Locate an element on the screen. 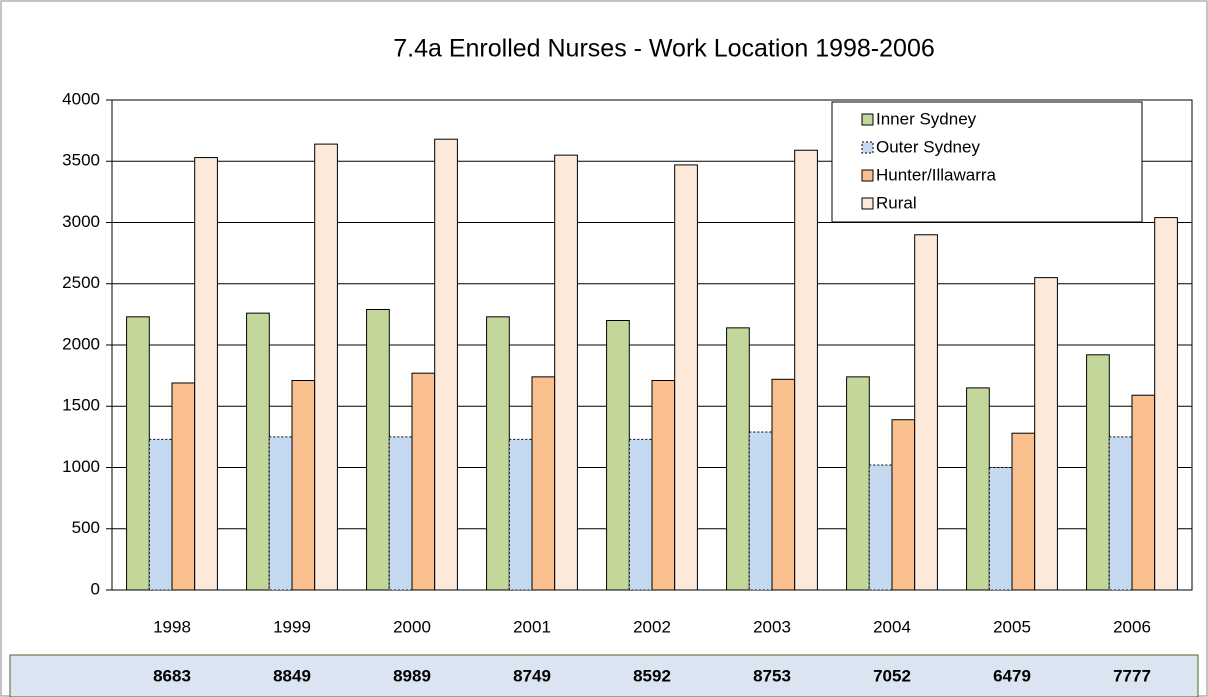 The width and height of the screenshot is (1208, 697). legend-box is located at coordinates (987, 162).